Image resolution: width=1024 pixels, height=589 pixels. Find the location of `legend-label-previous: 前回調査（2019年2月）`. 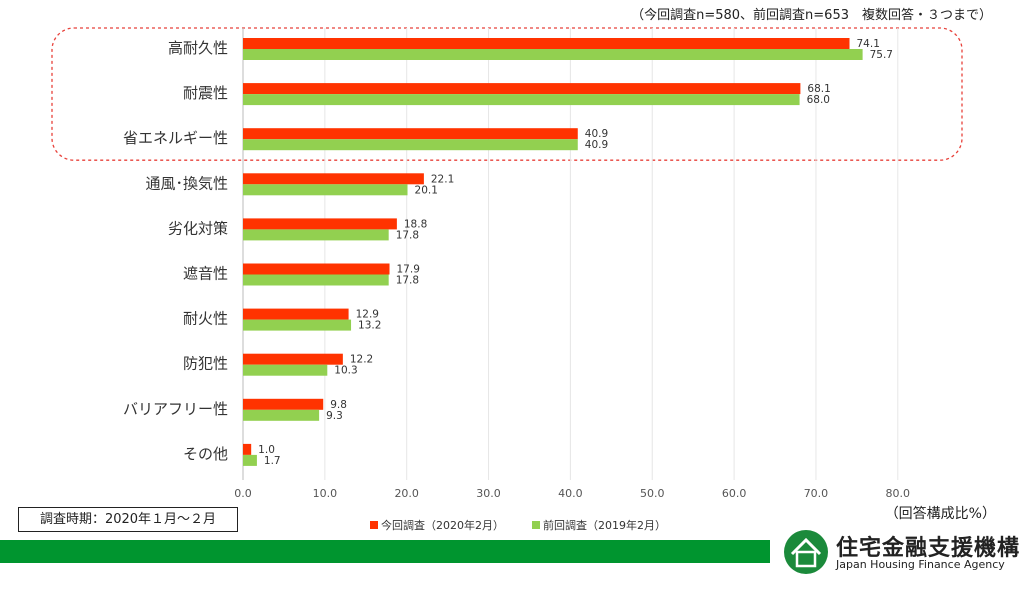

legend-label-previous: 前回調査（2019年2月） is located at coordinates (604, 525).